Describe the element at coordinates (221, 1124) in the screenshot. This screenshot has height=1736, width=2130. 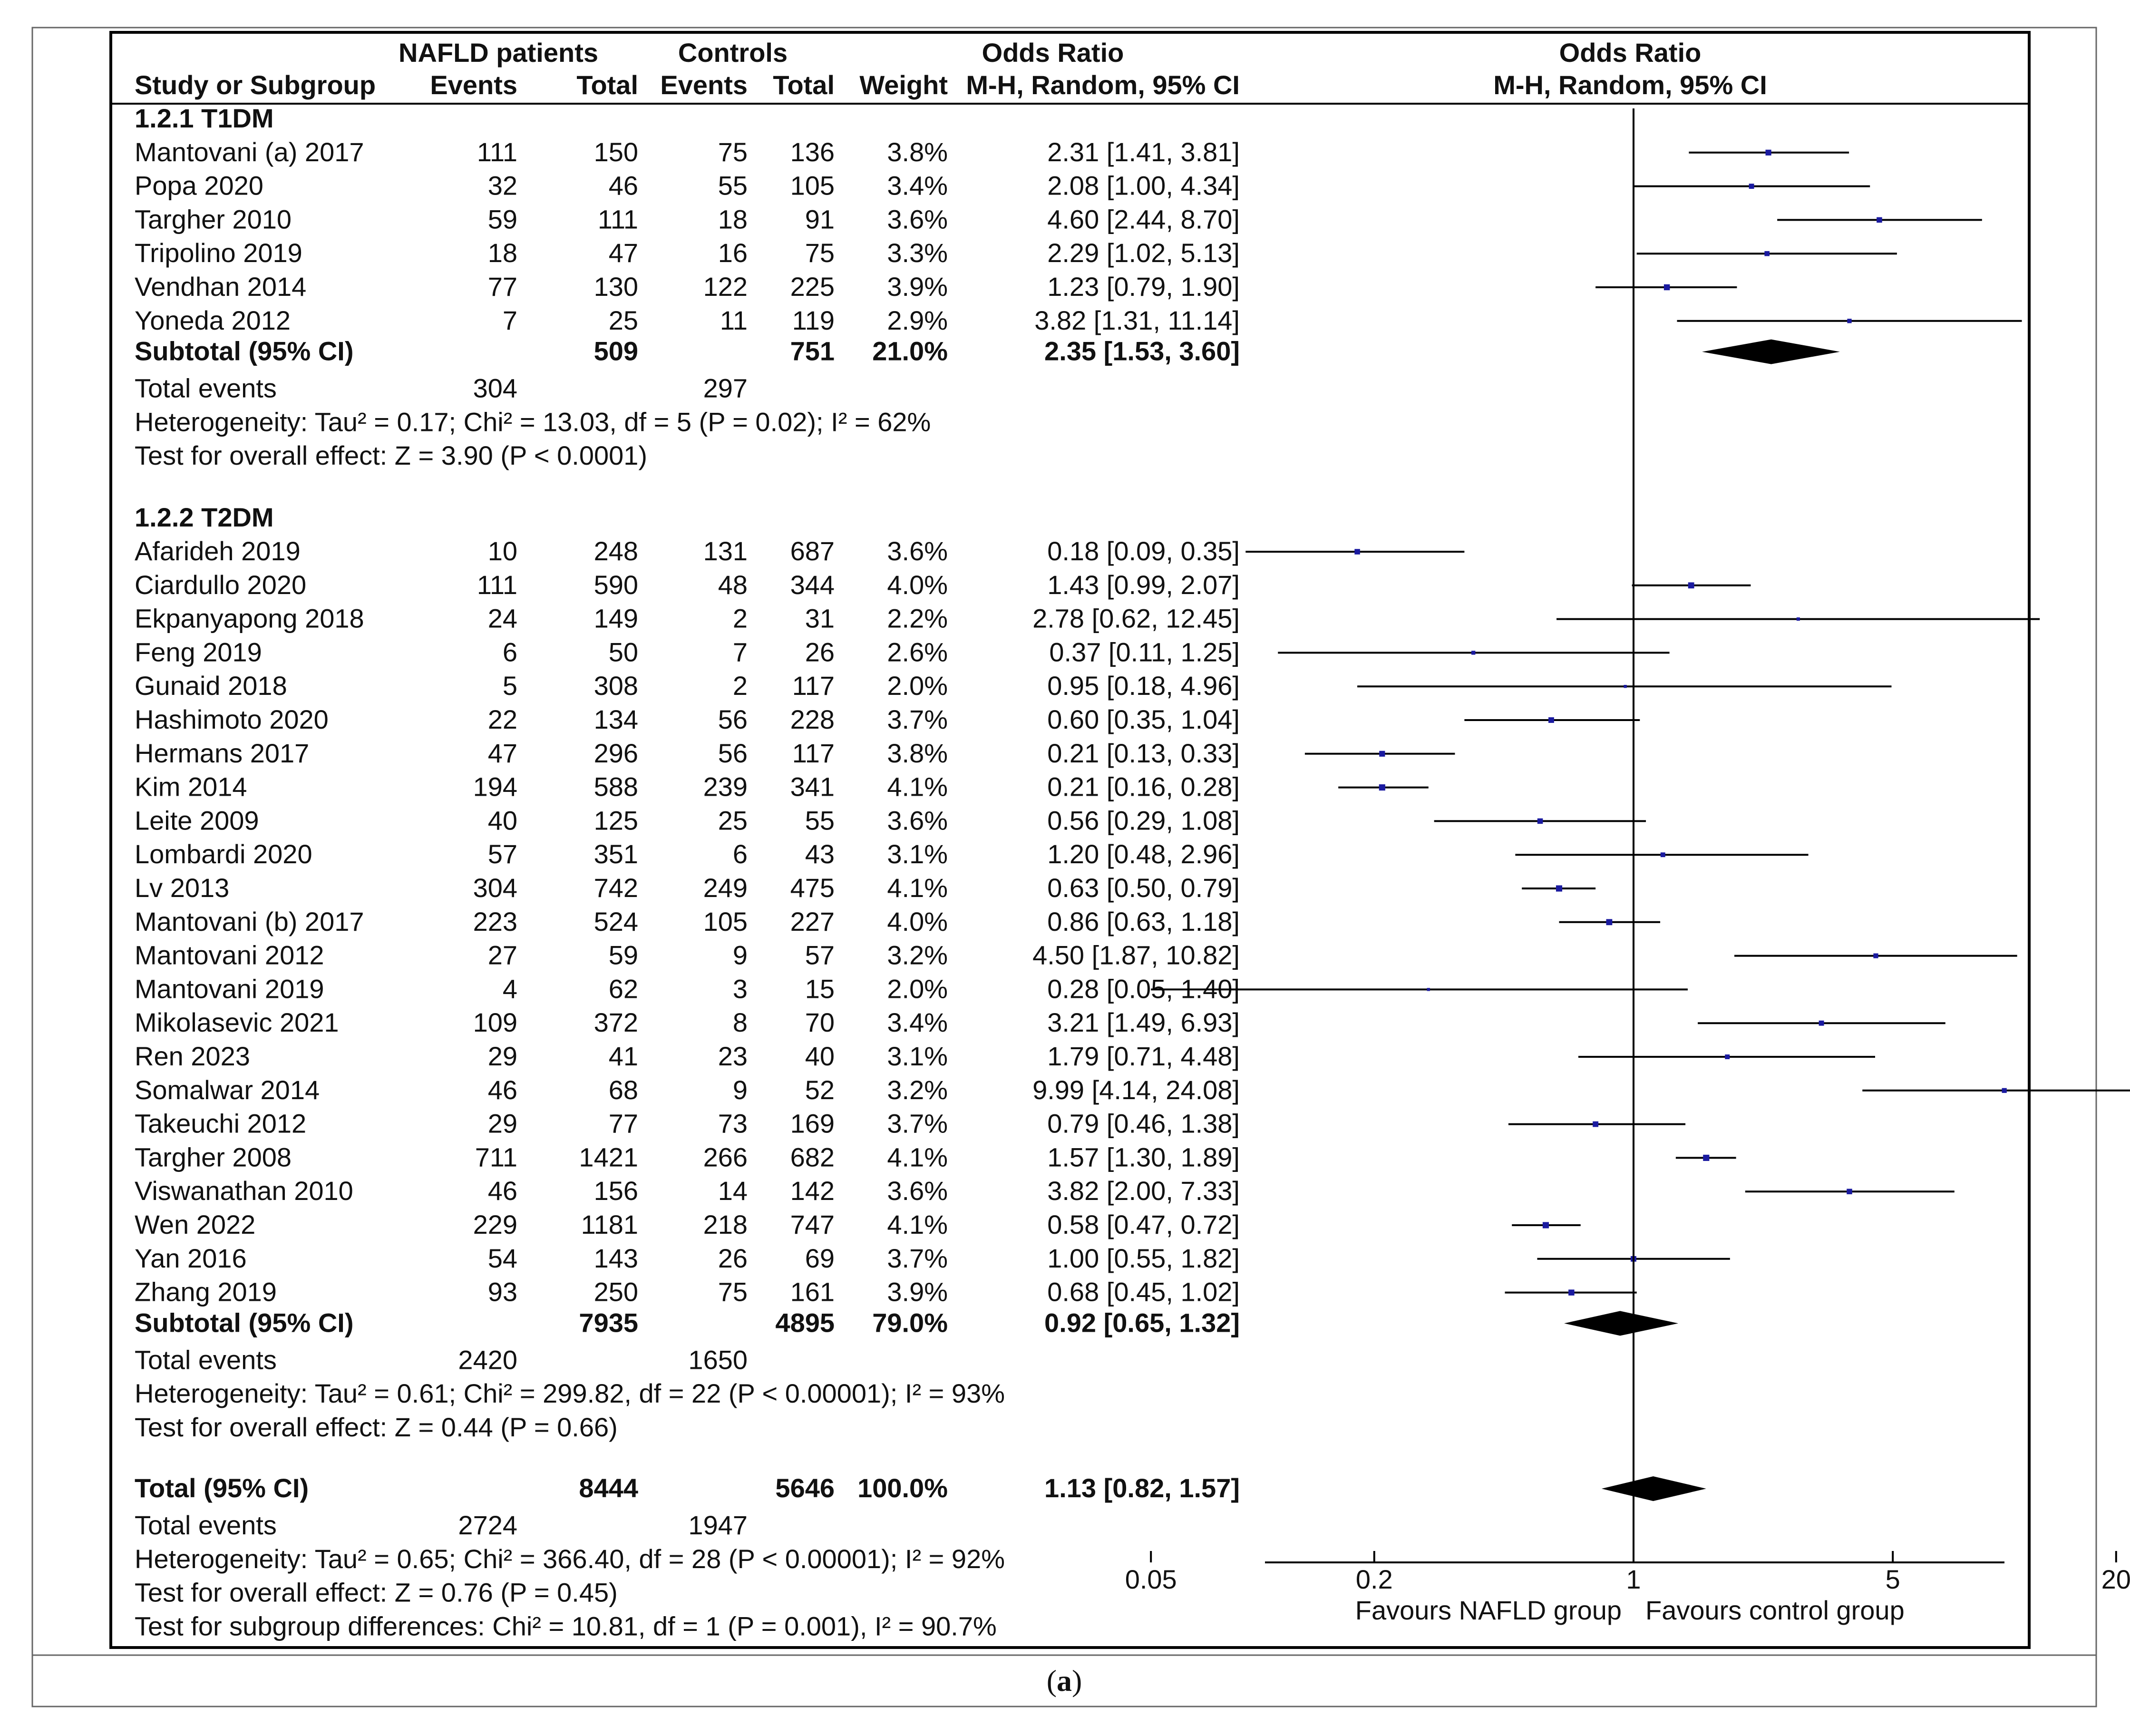
I see `study-name: Takeuchi 2012` at that location.